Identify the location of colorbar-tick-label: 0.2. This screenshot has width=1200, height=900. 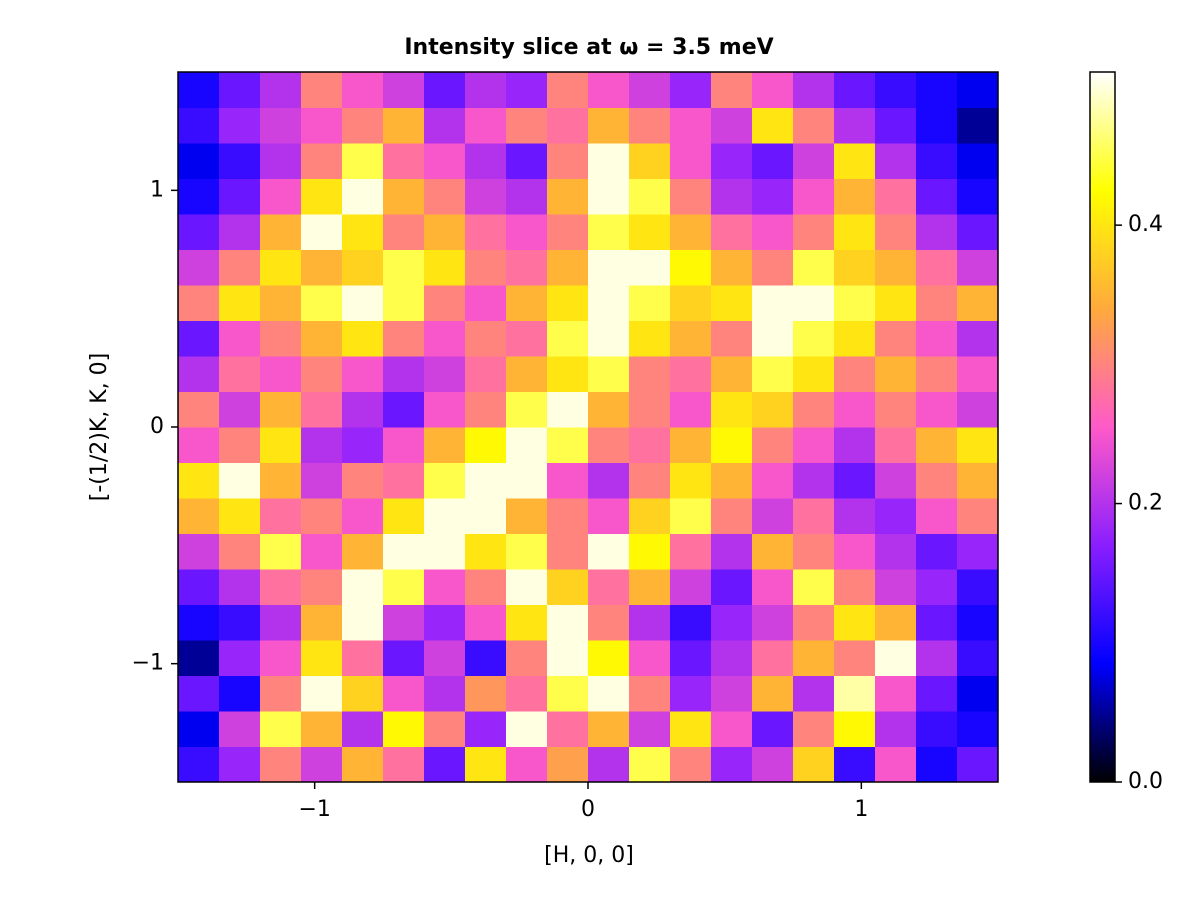
(1145, 503).